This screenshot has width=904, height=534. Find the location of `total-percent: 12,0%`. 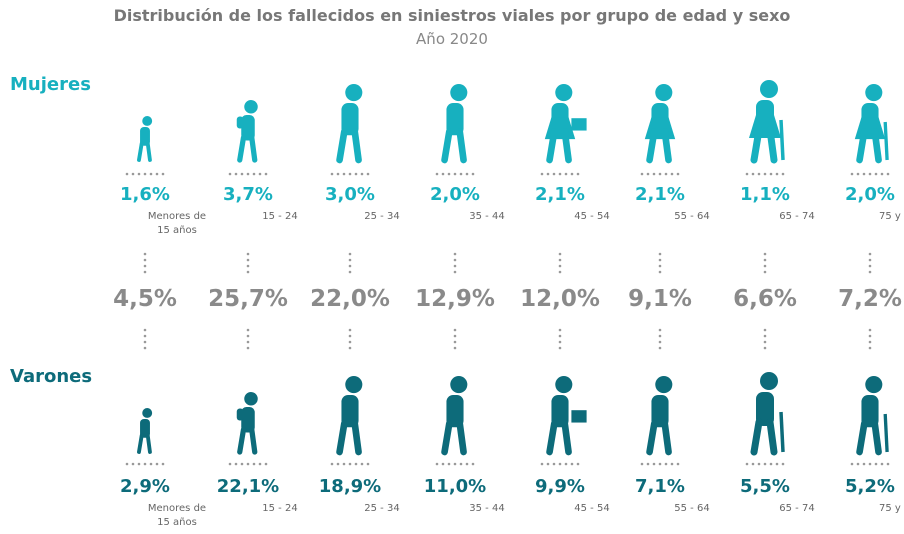

total-percent: 12,0% is located at coordinates (560, 299).